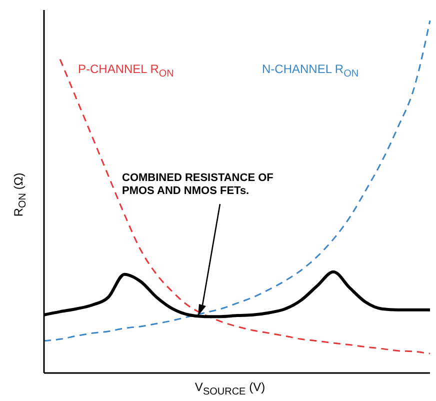 The height and width of the screenshot is (401, 436). What do you see at coordinates (310, 71) in the screenshot?
I see `text: N-CHANNEL R$_{ON}$` at bounding box center [310, 71].